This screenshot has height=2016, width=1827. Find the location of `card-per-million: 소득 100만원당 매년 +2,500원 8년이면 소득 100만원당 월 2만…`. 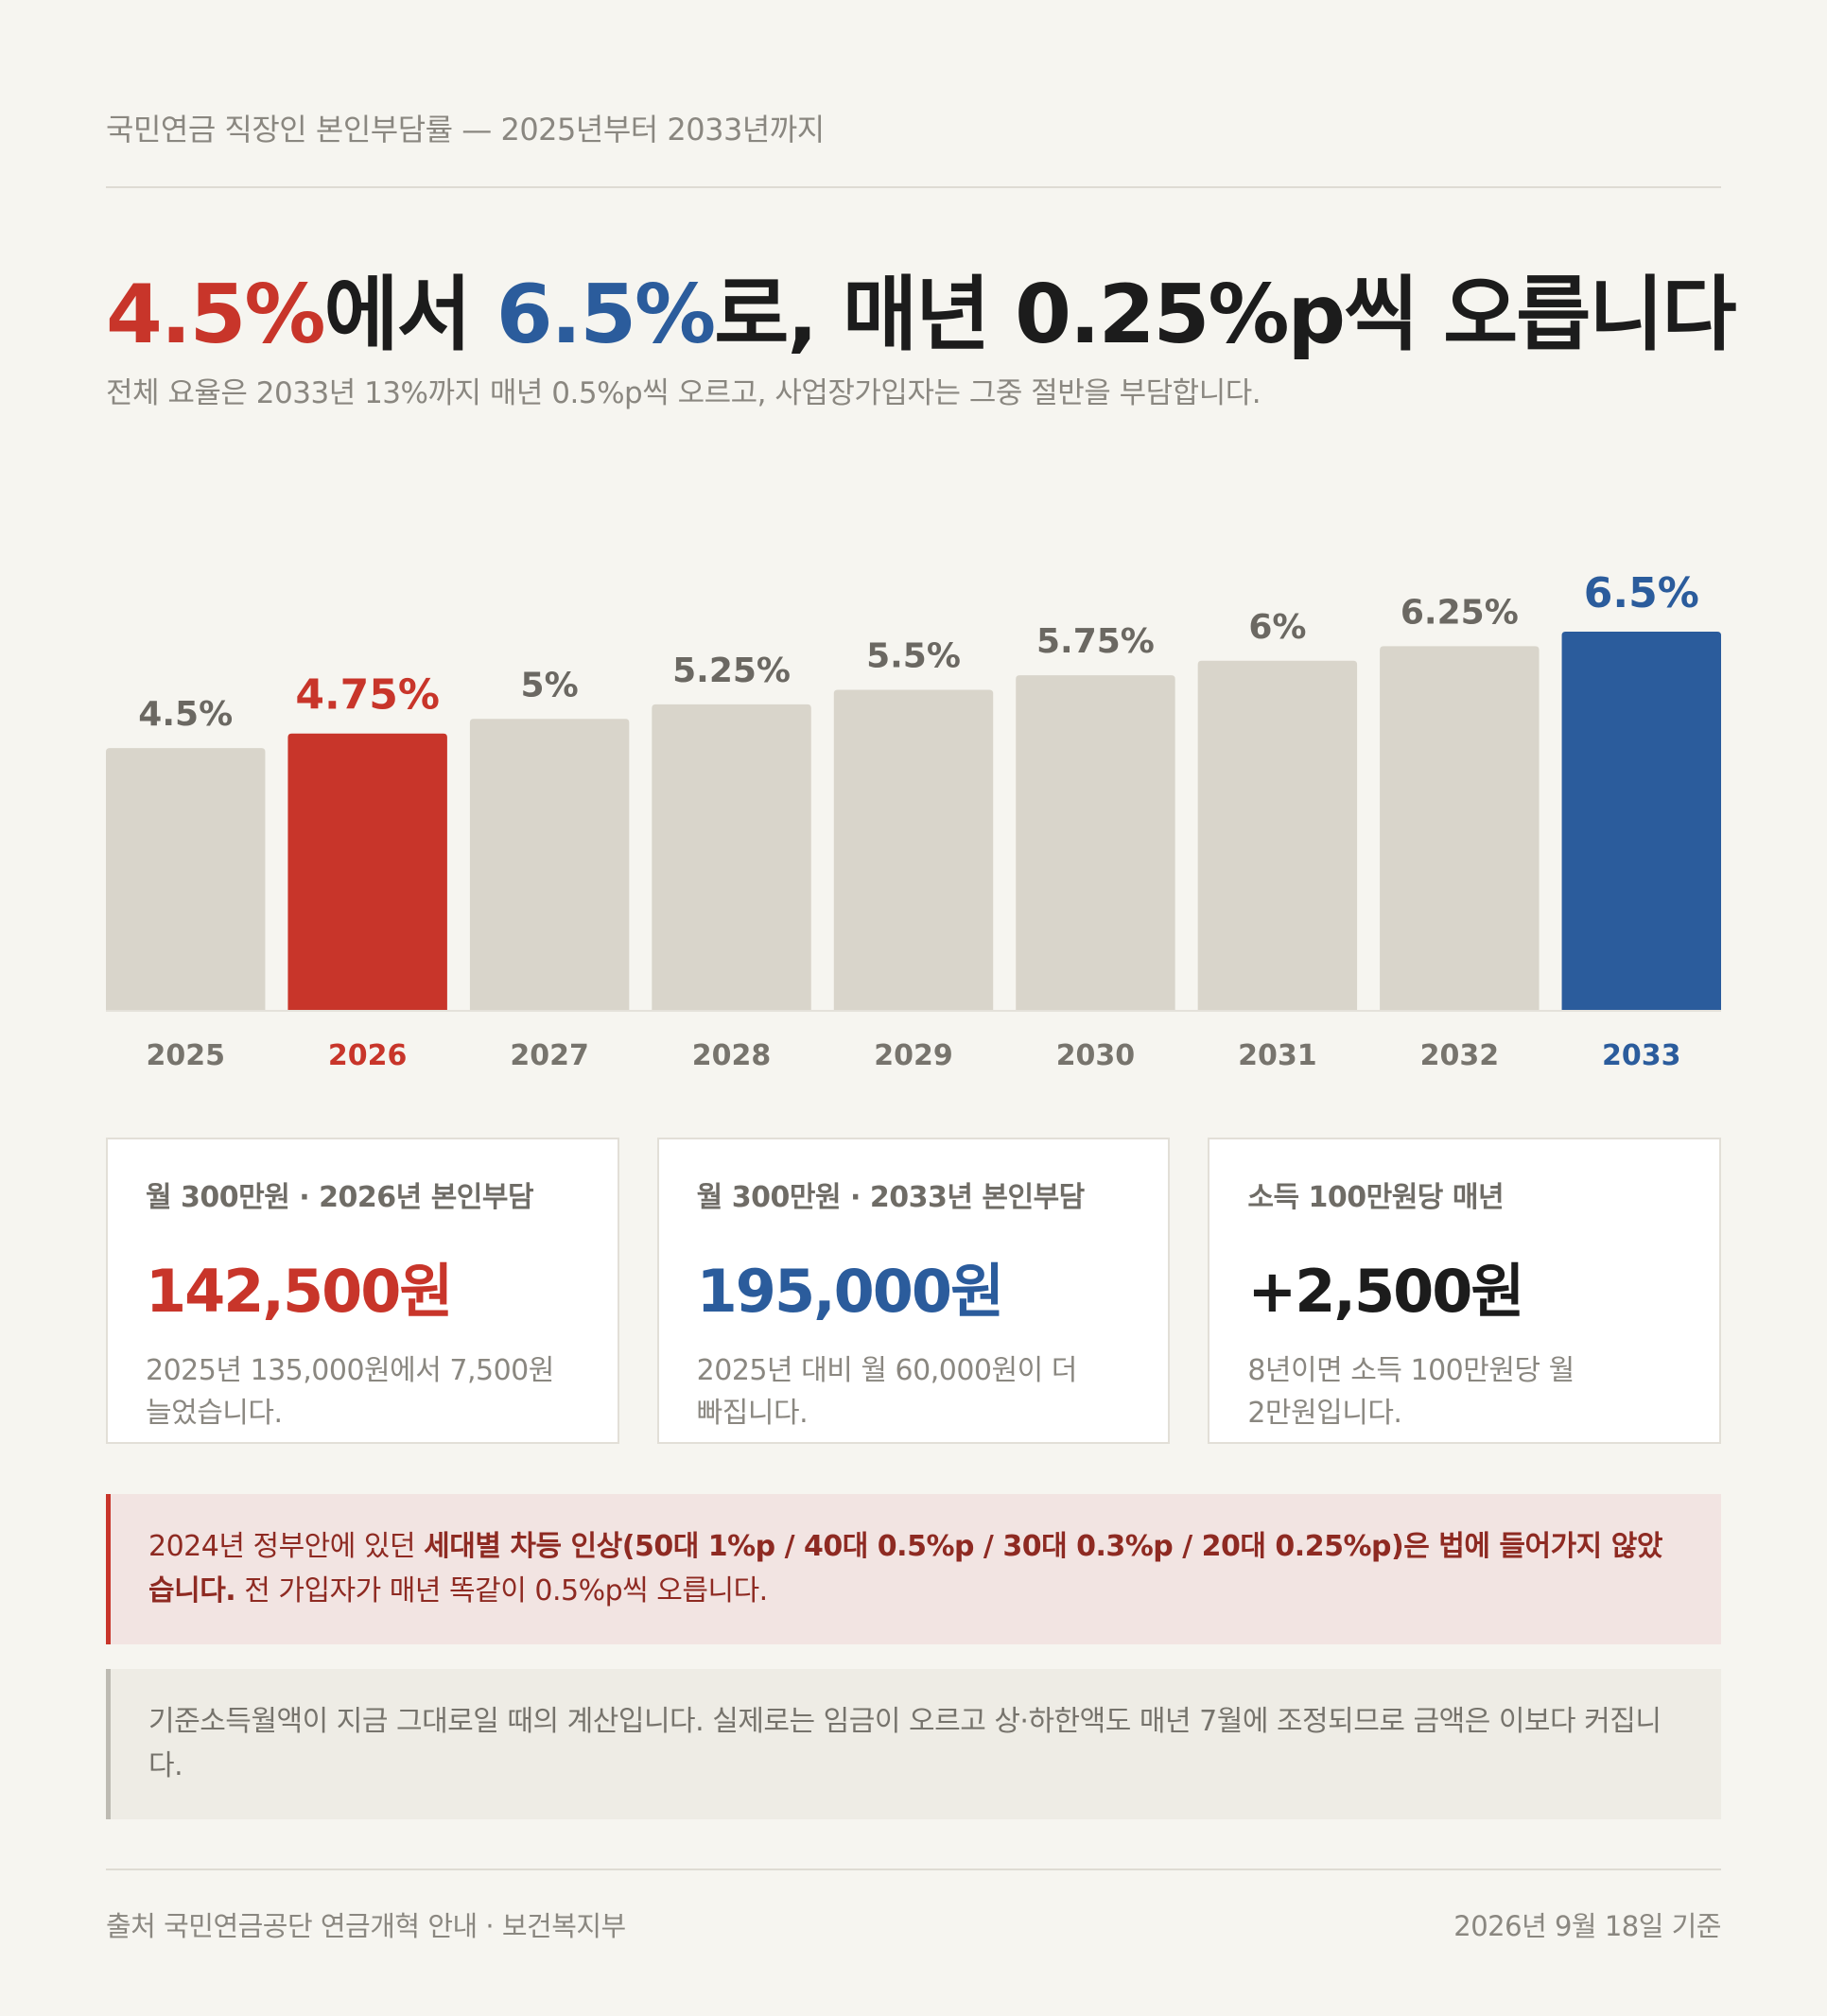

card-per-million: 소득 100만원당 매년 +2,500원 8년이면 소득 100만원당 월 2만… is located at coordinates (1465, 1291).